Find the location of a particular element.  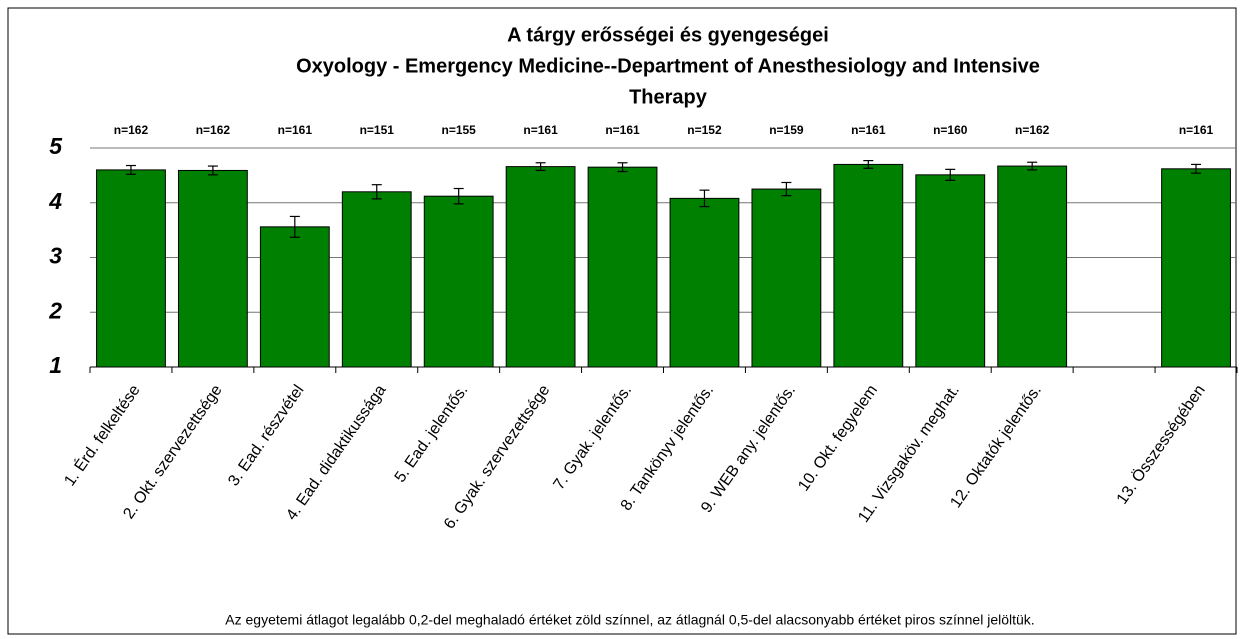

n-label: n=160 is located at coordinates (950, 130).